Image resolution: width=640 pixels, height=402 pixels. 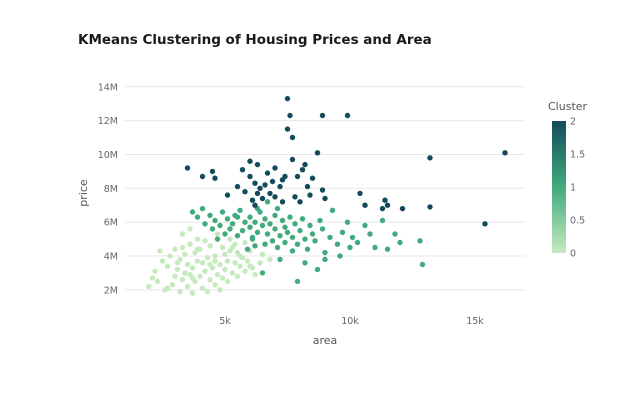 What do you see at coordinates (111, 257) in the screenshot?
I see `y-tick-label: 4M` at bounding box center [111, 257].